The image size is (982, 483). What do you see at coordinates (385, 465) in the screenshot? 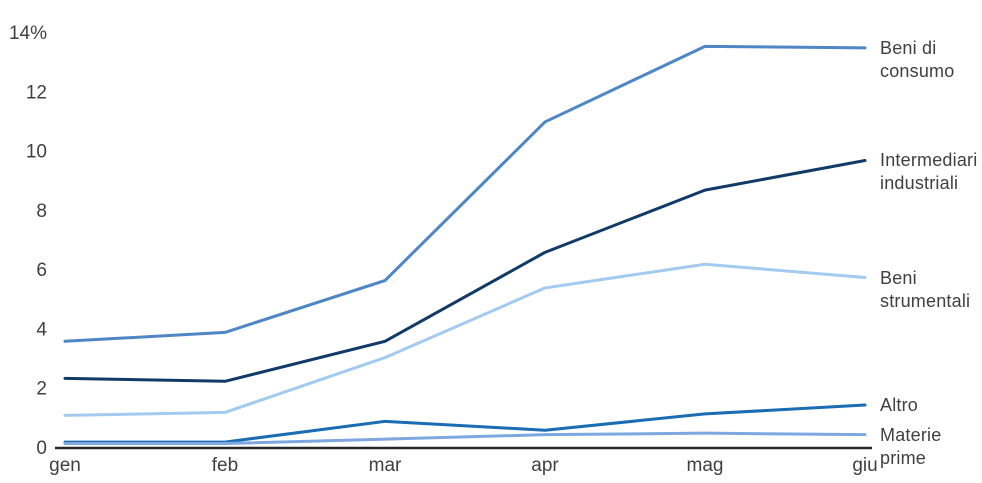
I see `x-axis-tick-label: mar` at bounding box center [385, 465].